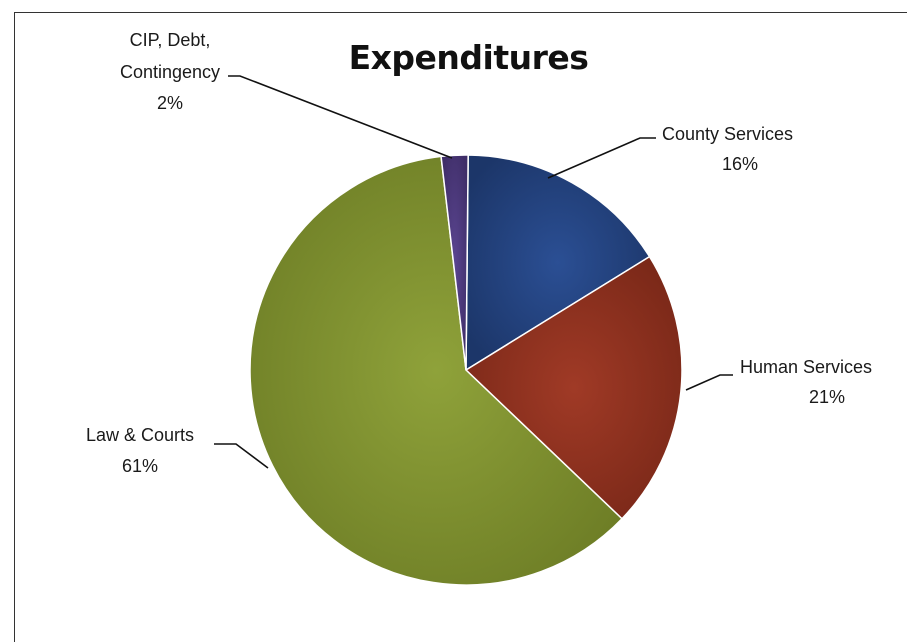  What do you see at coordinates (170, 72) in the screenshot?
I see `slice-name-label-cip-debt-contingency-2: Contingency` at bounding box center [170, 72].